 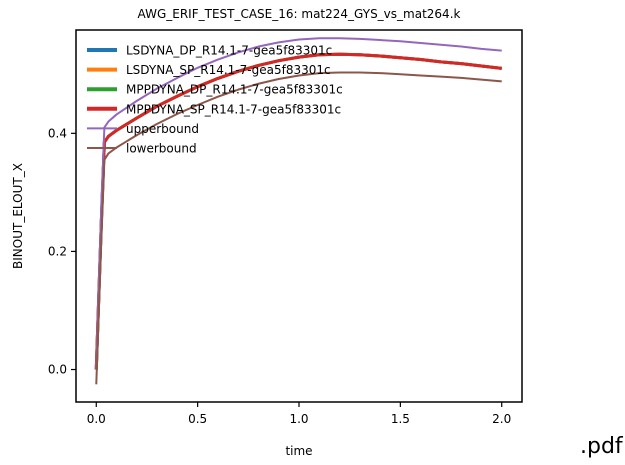 I want to click on y-tick-label: 0.0, so click(x=57, y=370).